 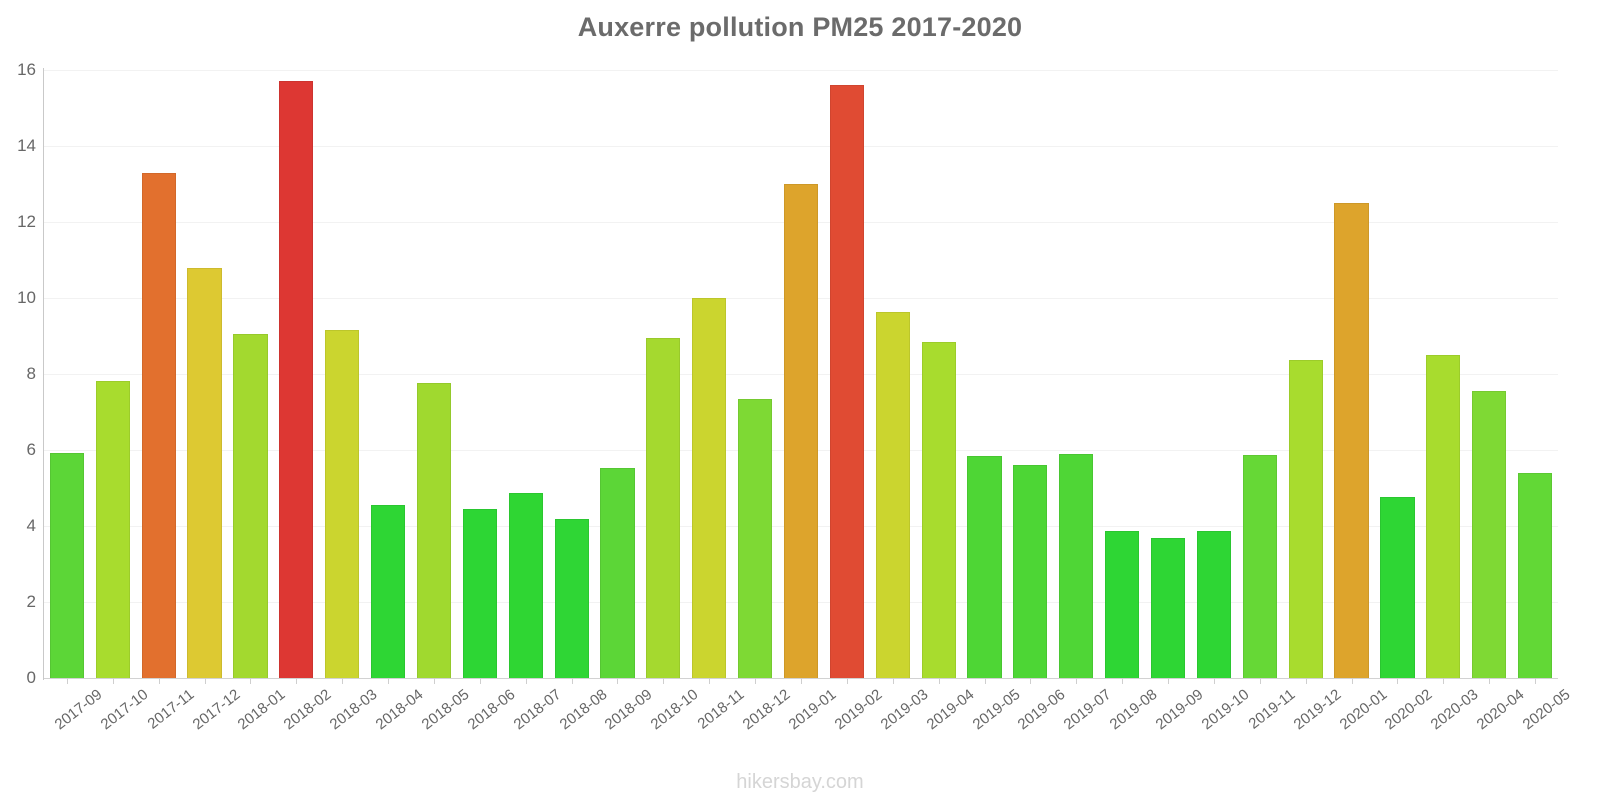 What do you see at coordinates (1272, 709) in the screenshot?
I see `x-tick-label: 2019-11` at bounding box center [1272, 709].